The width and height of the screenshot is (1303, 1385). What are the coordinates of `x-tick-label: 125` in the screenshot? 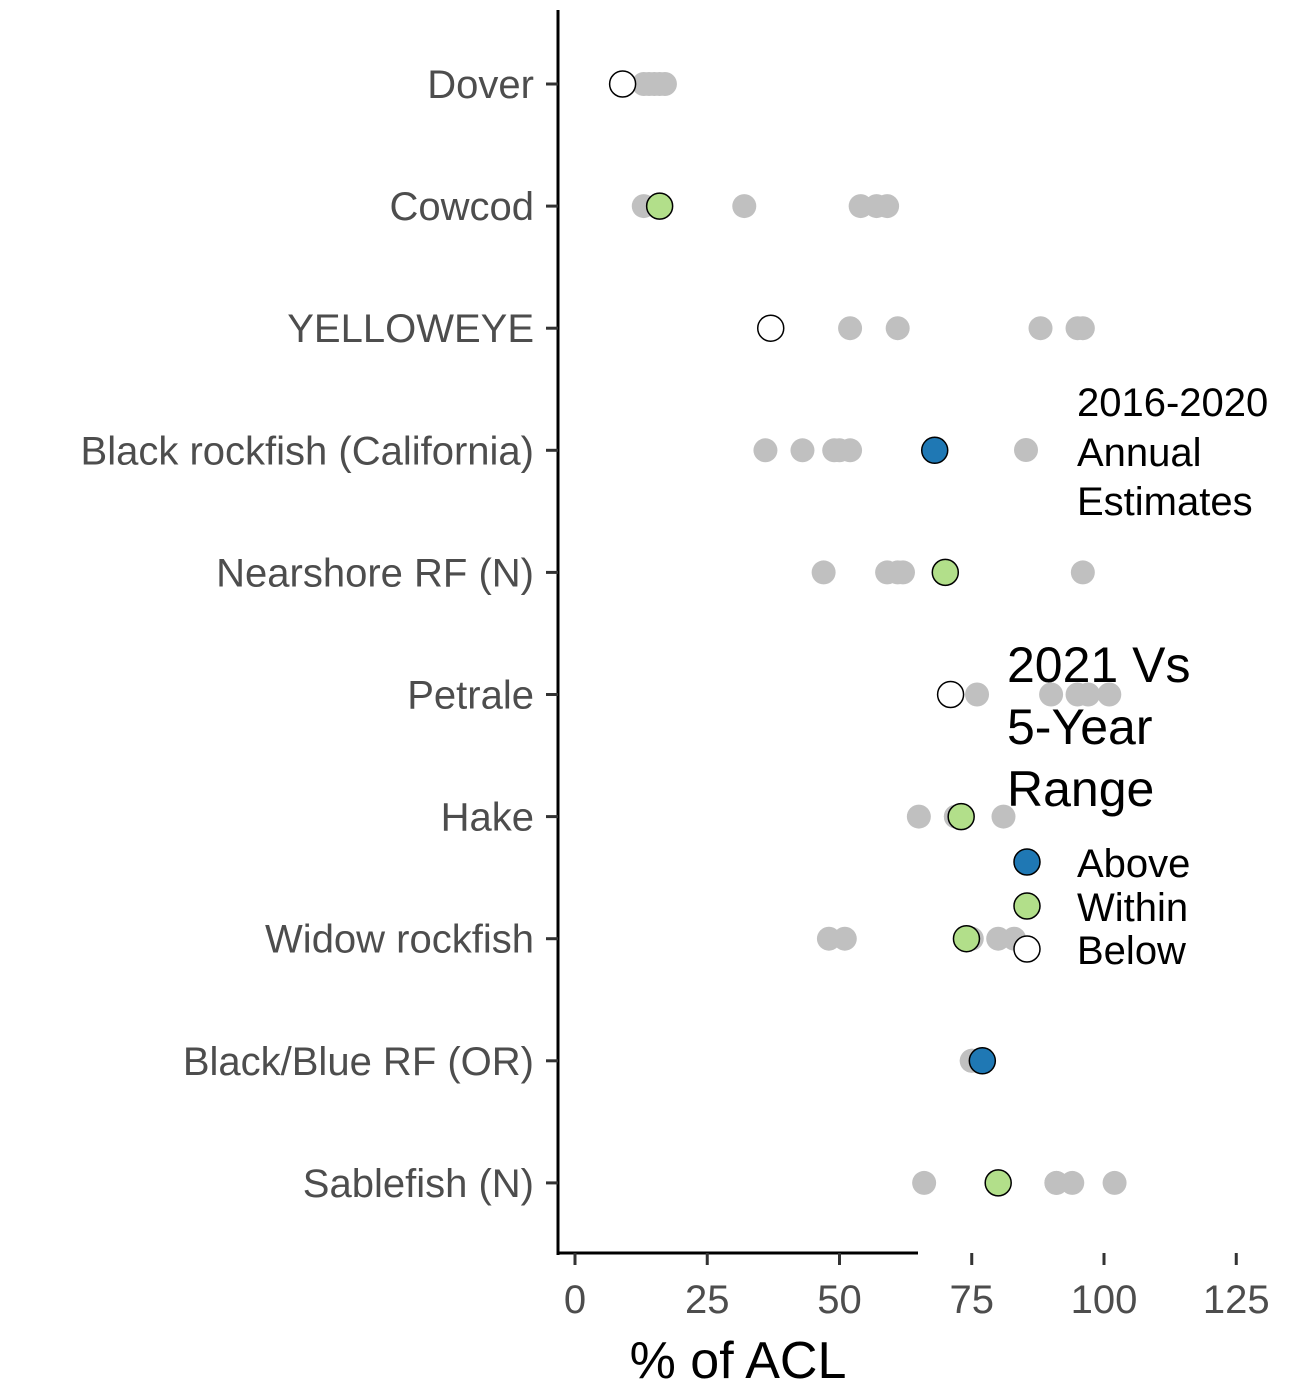 It's located at (1236, 1300).